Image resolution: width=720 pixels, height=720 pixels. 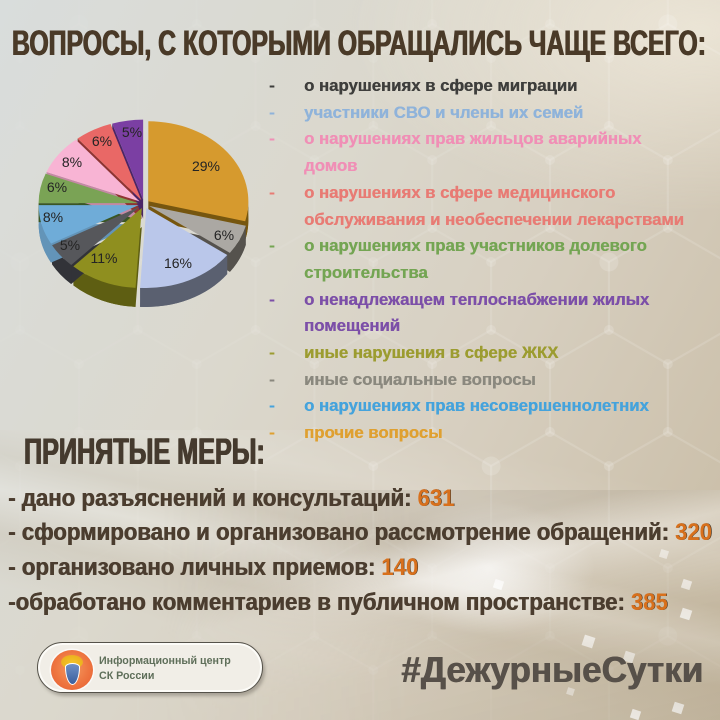 I want to click on svg-text: 29%, so click(x=206, y=166).